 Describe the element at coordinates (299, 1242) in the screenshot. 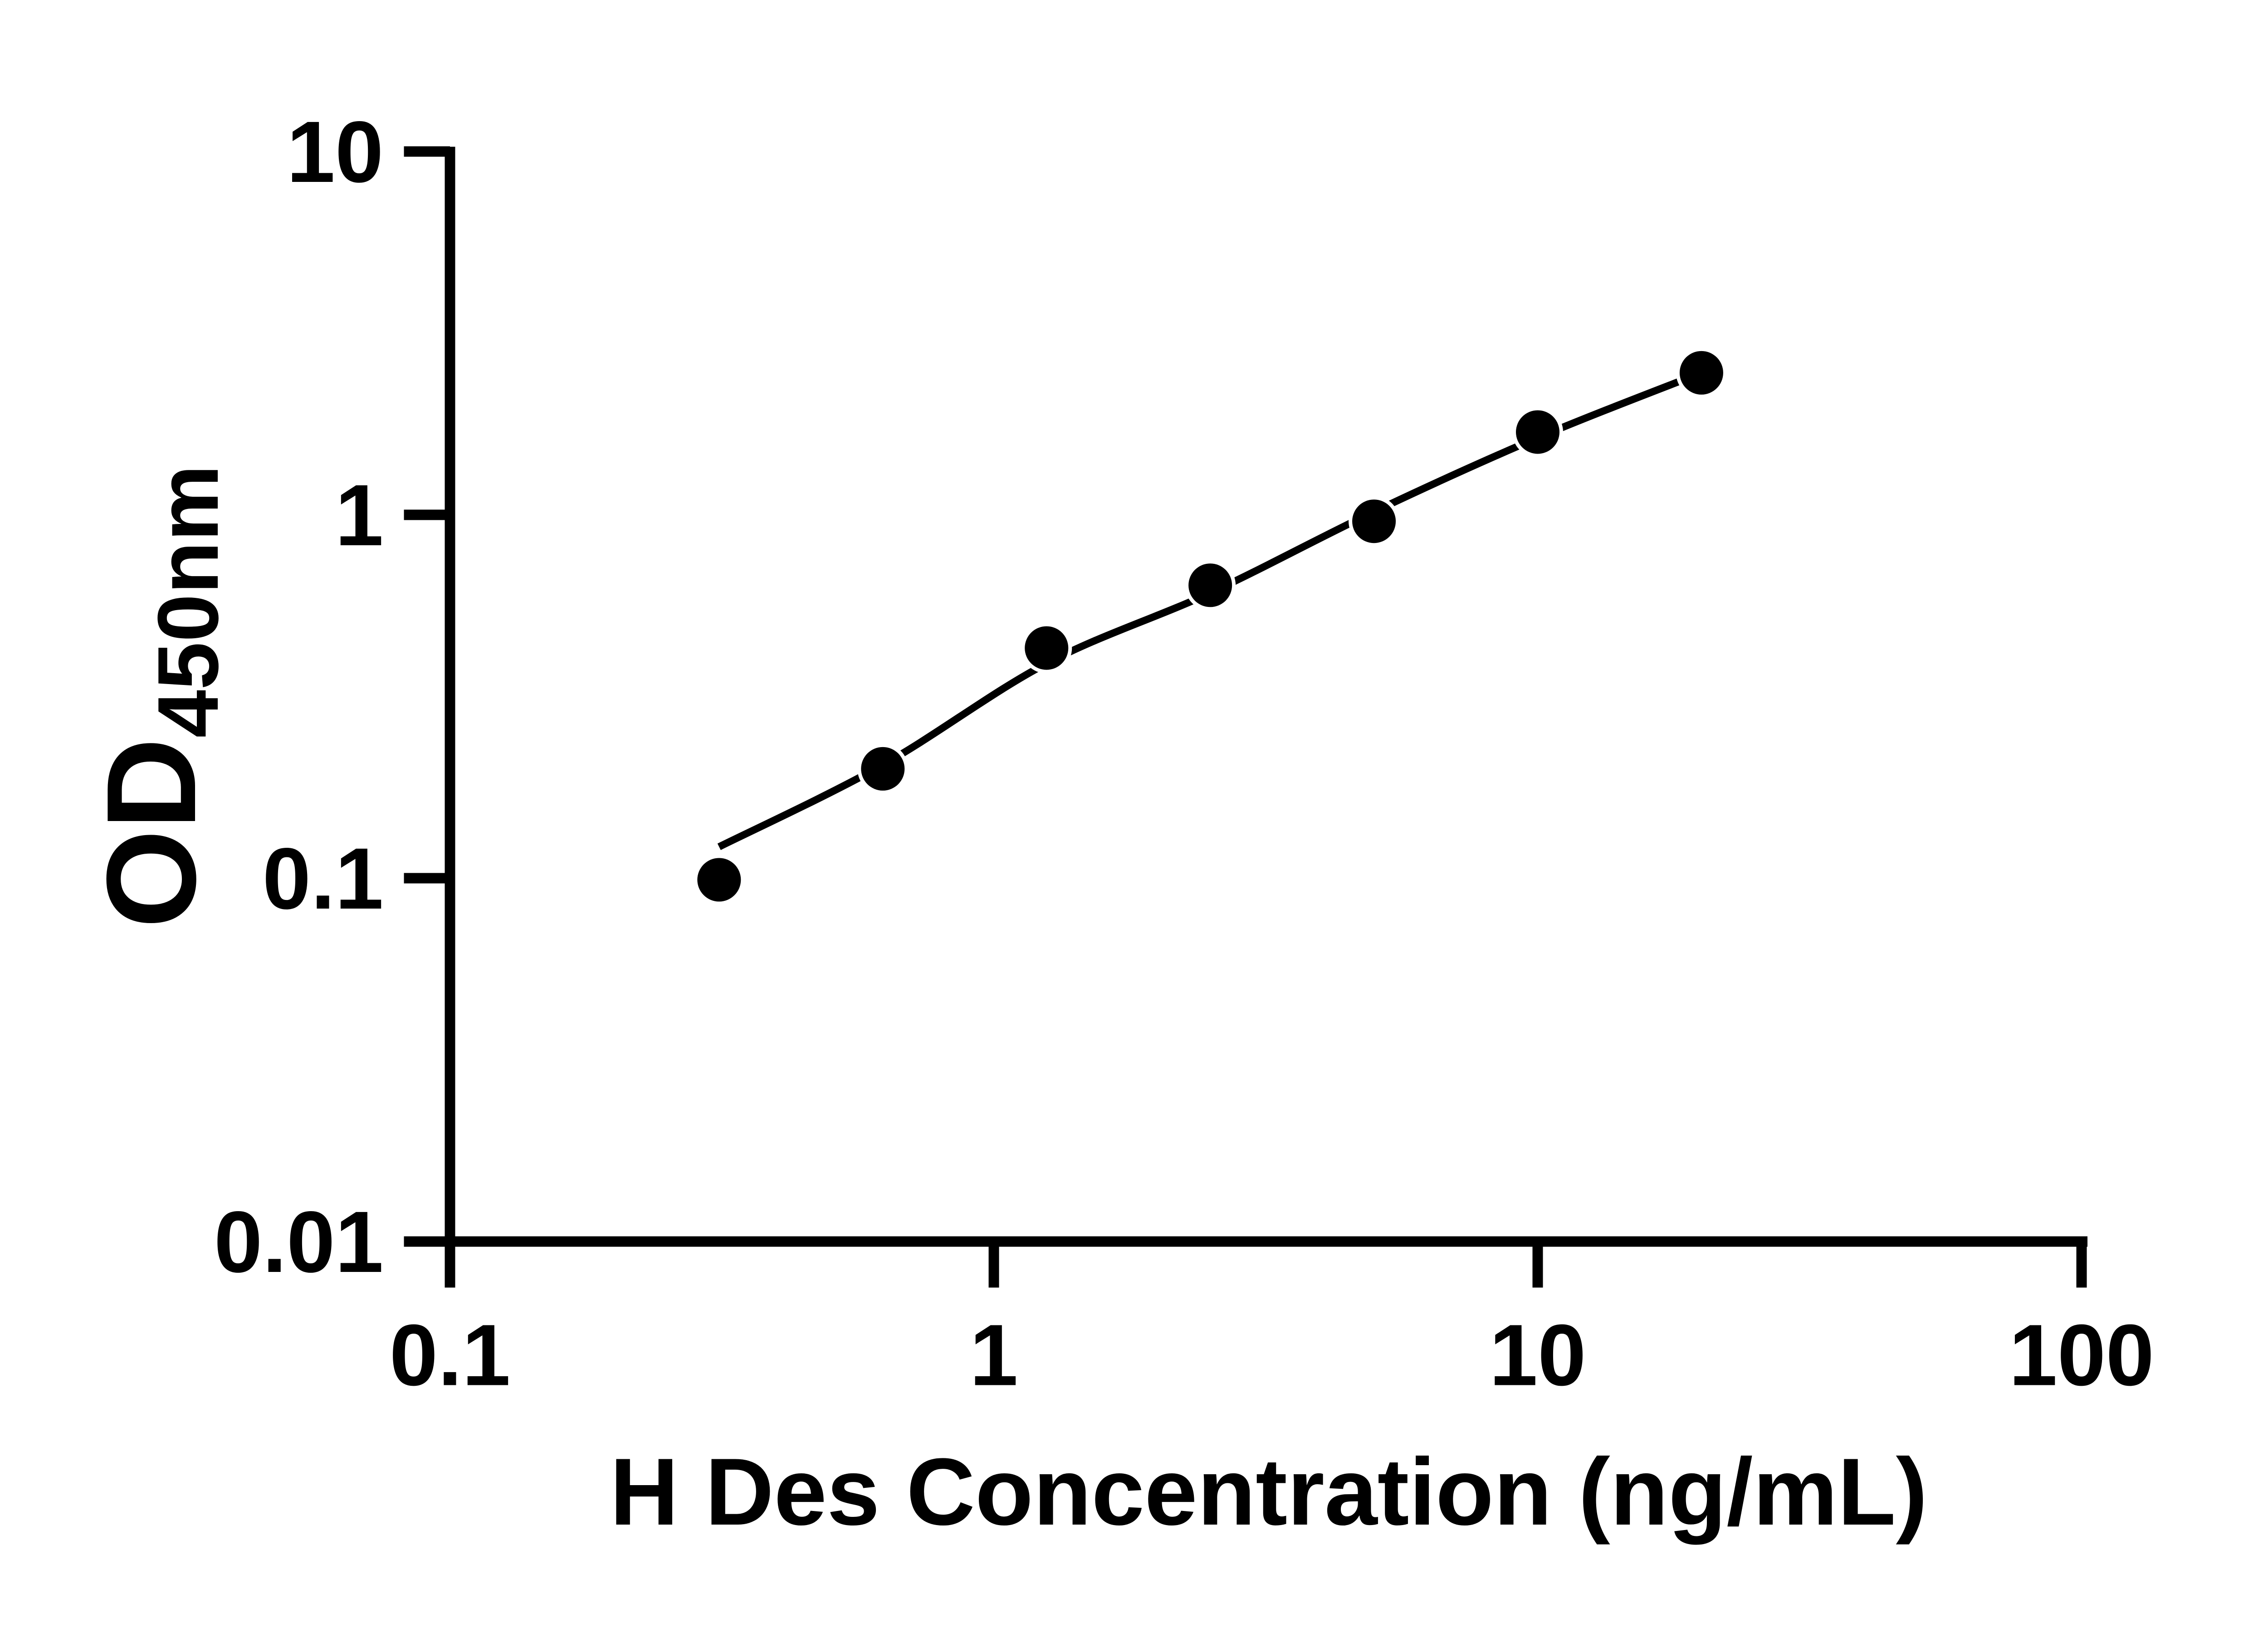

I see `y-tick-label: 0.01` at that location.